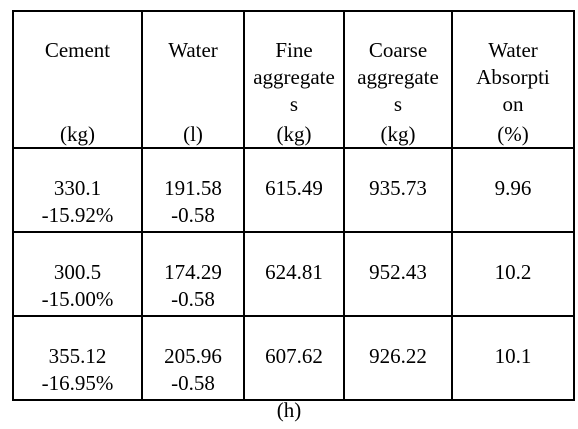  I want to click on cement-change: -15.00%, so click(77, 299).